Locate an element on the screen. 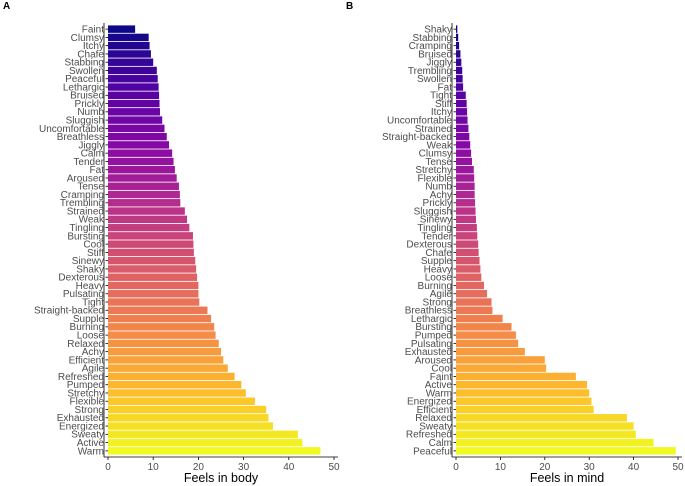 This screenshot has height=486, width=685. bar-burning is located at coordinates (161, 327).